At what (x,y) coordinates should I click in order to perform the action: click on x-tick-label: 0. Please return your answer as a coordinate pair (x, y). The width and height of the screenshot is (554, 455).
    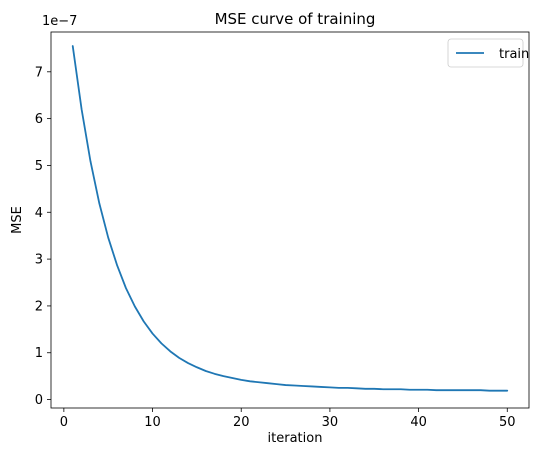
    Looking at the image, I should click on (64, 422).